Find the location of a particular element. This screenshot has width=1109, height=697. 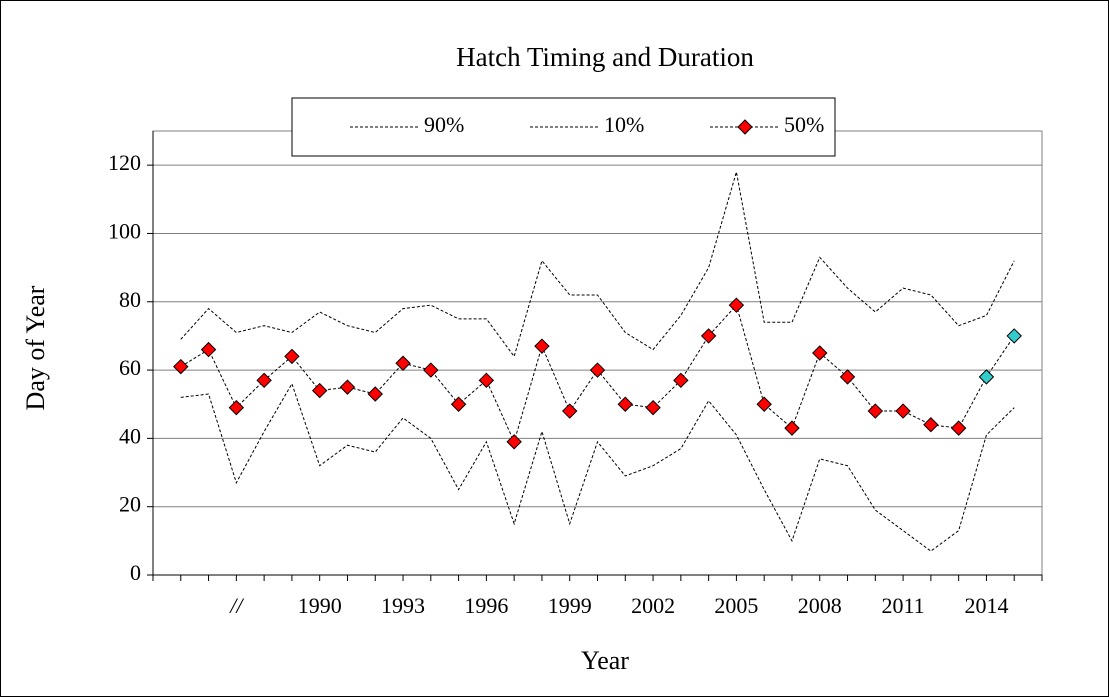

x-tick-label: 1999 is located at coordinates (570, 605).